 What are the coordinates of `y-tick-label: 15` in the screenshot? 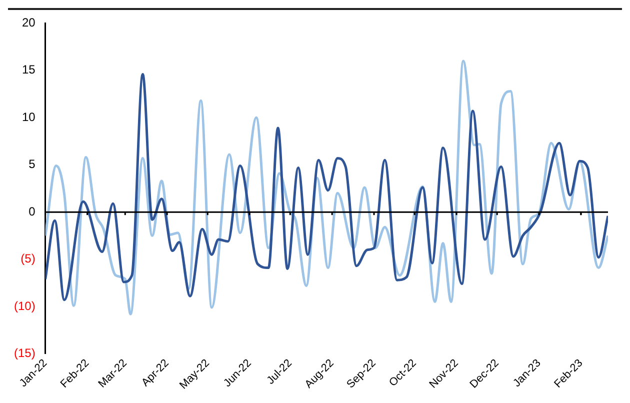 It's located at (29, 69).